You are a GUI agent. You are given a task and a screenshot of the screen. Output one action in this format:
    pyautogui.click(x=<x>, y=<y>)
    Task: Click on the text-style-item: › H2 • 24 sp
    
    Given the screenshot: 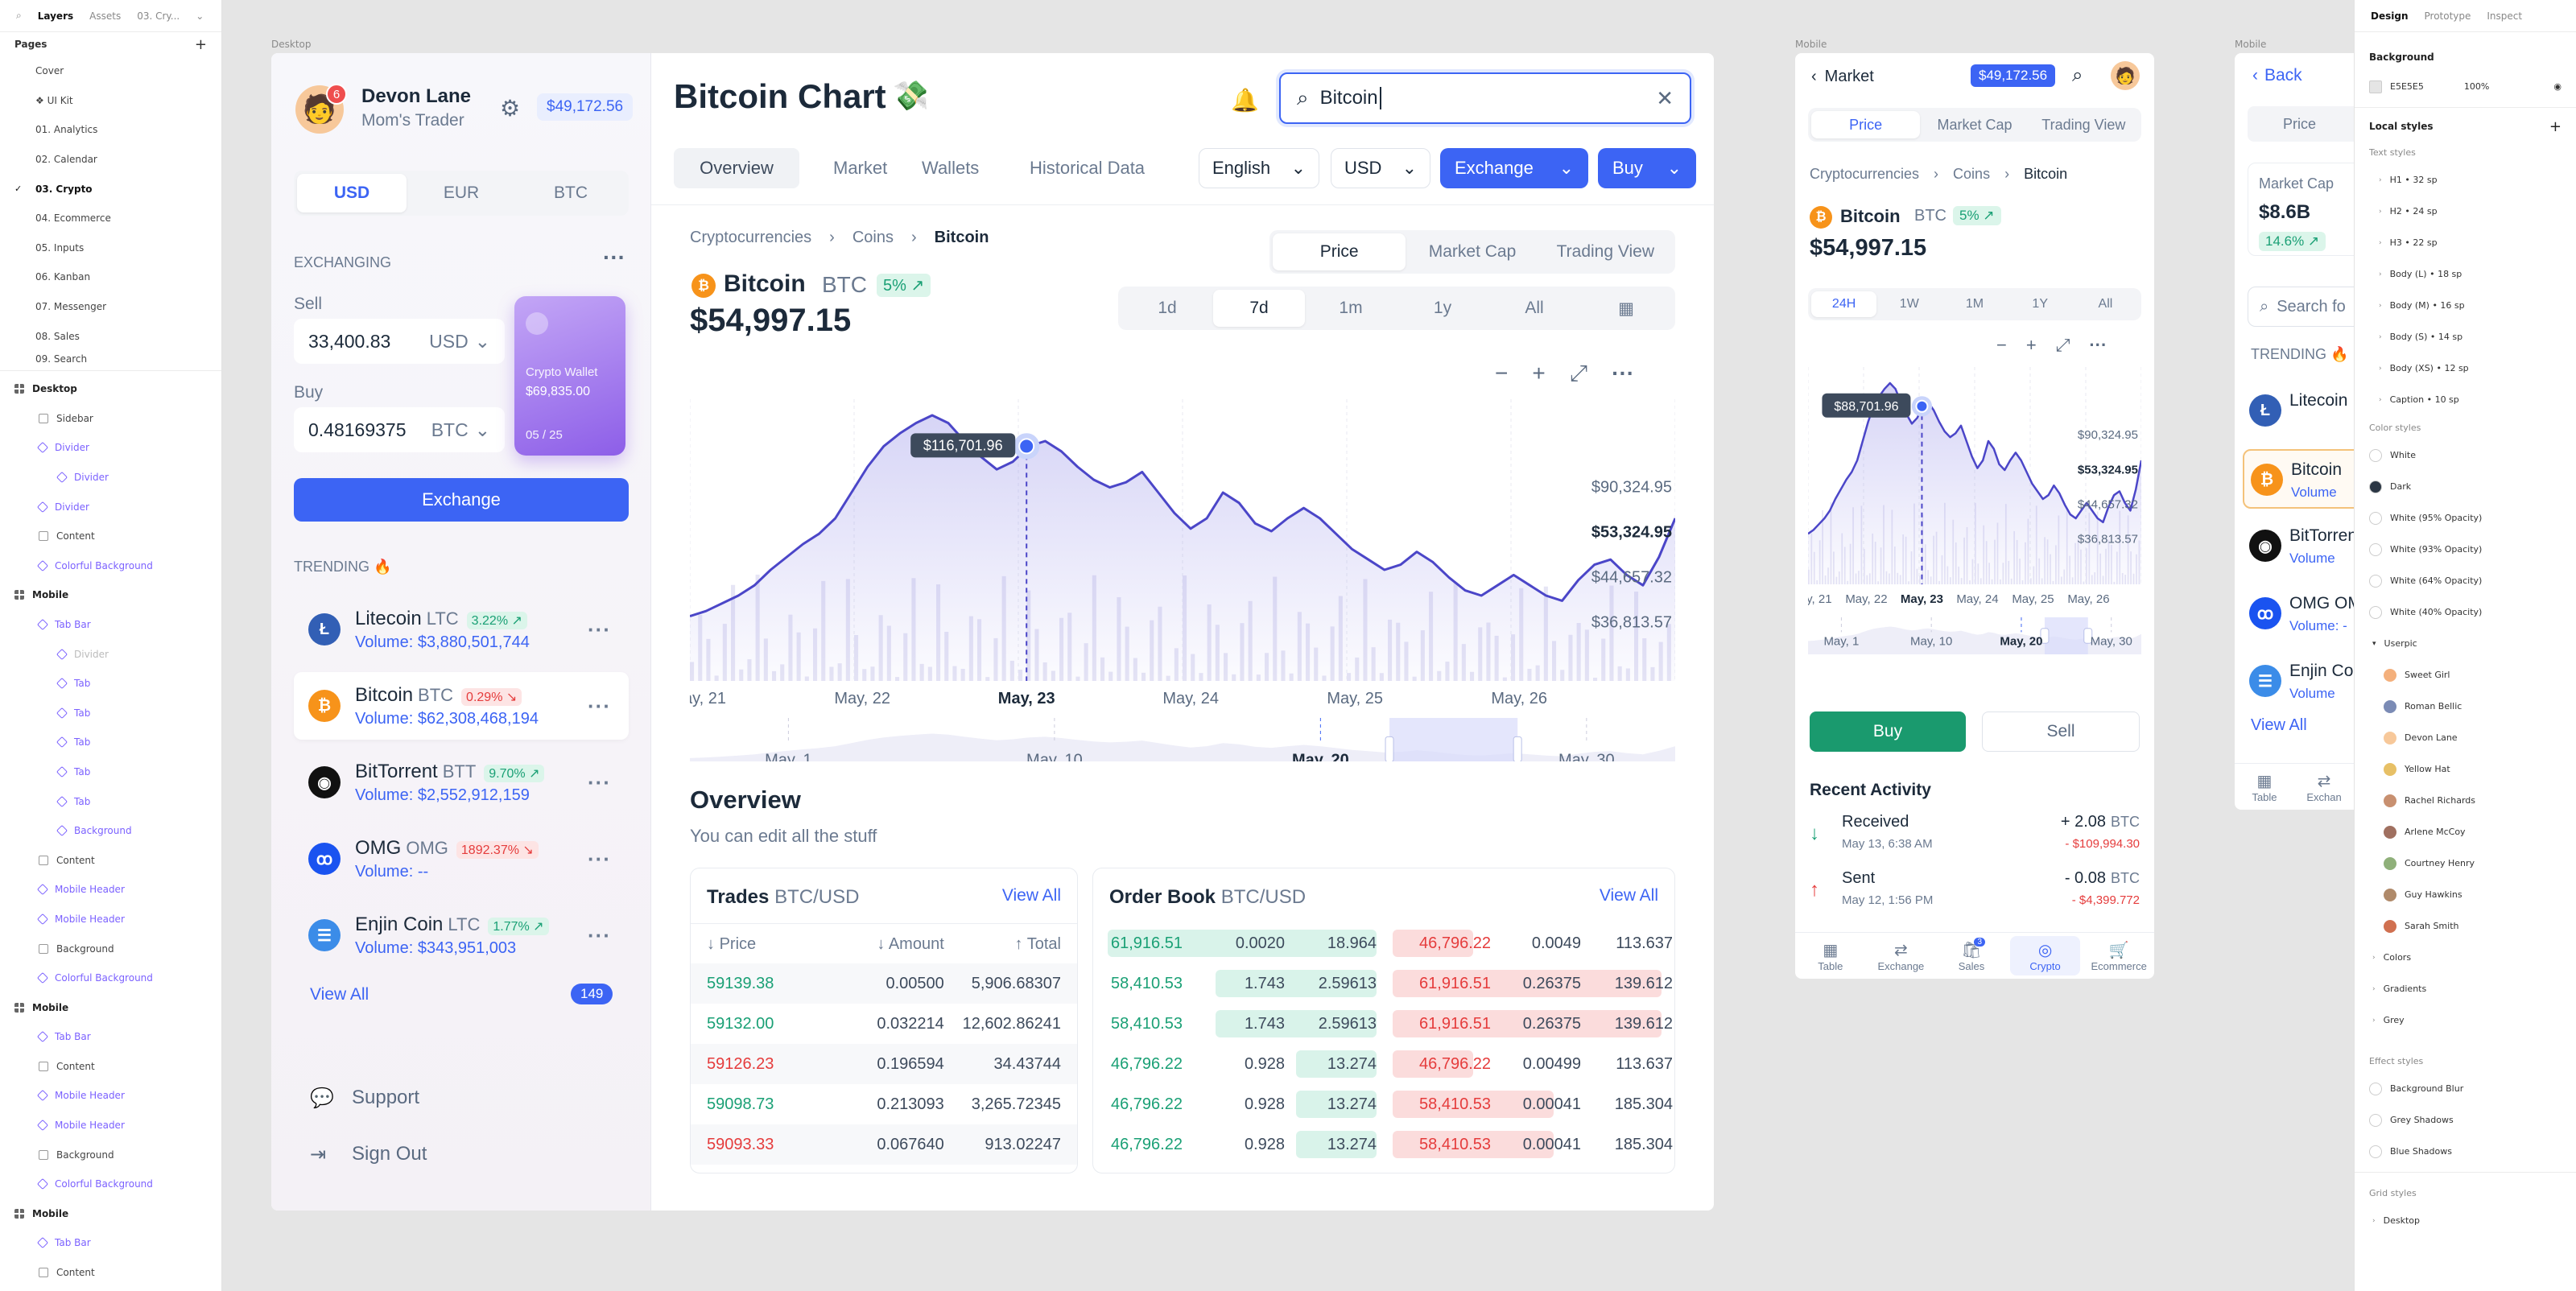 What is the action you would take?
    pyautogui.click(x=2465, y=211)
    